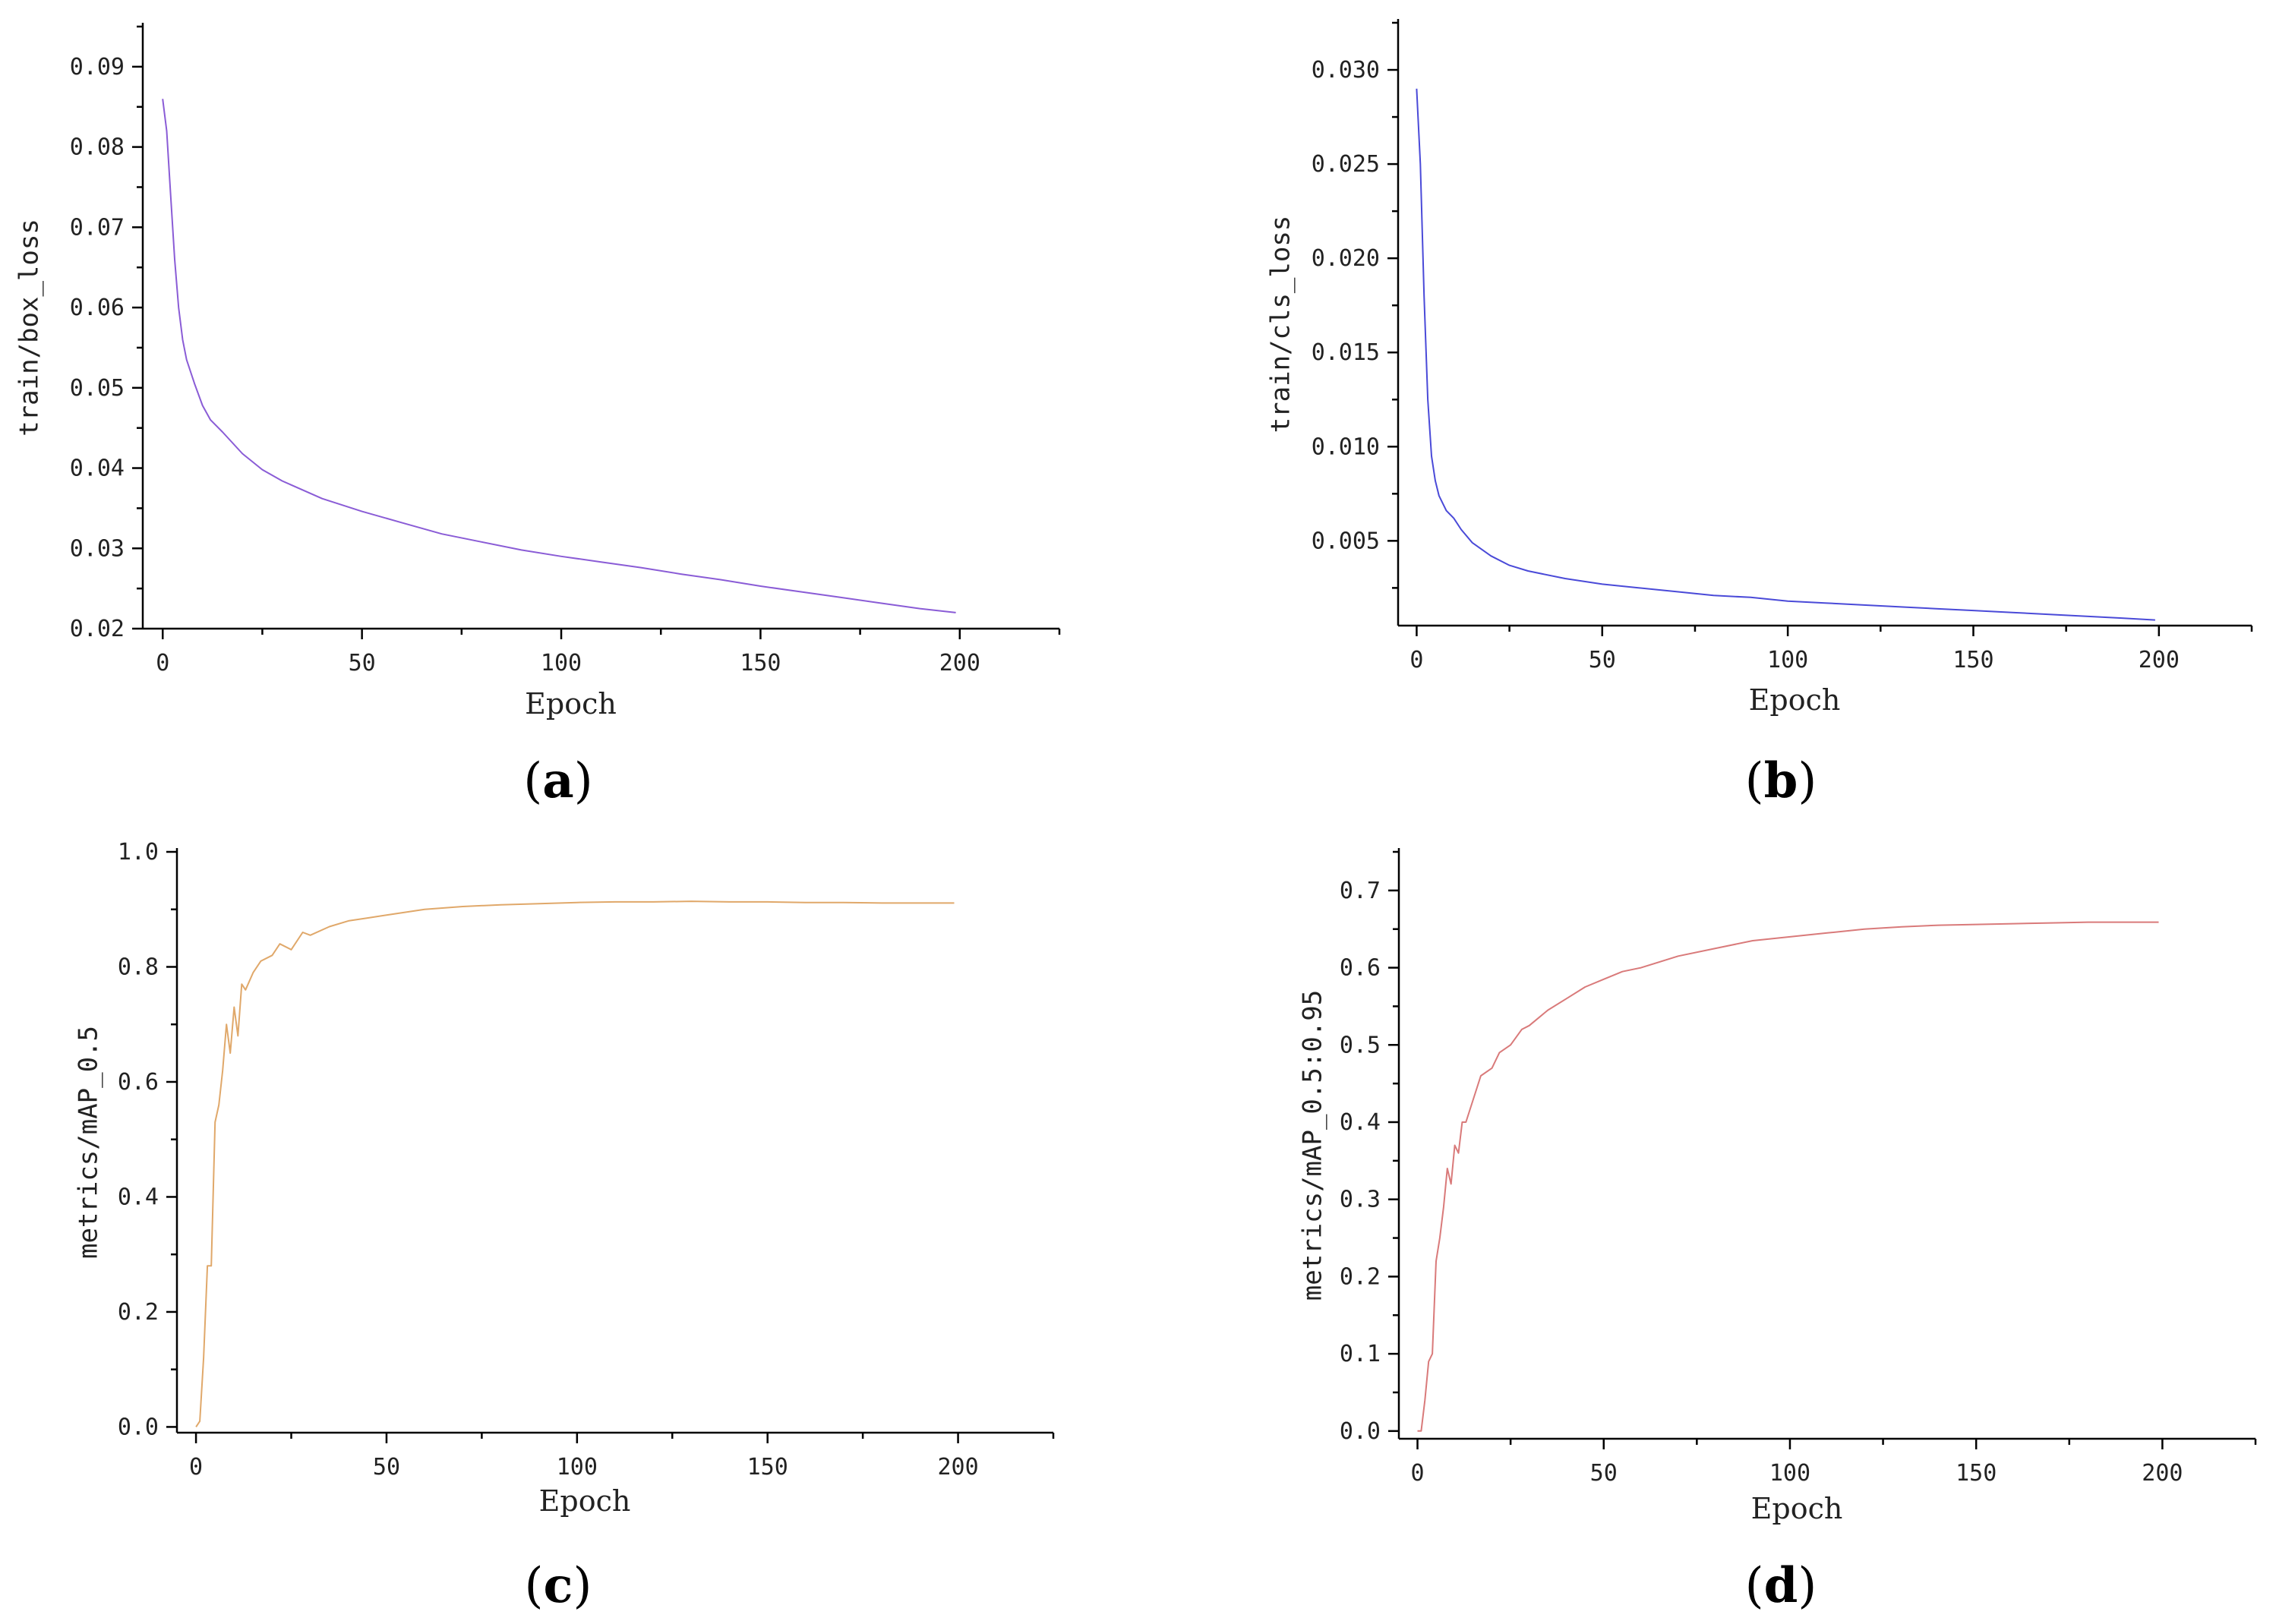  Describe the element at coordinates (97, 389) in the screenshot. I see `y-tick-label: 0.05` at that location.